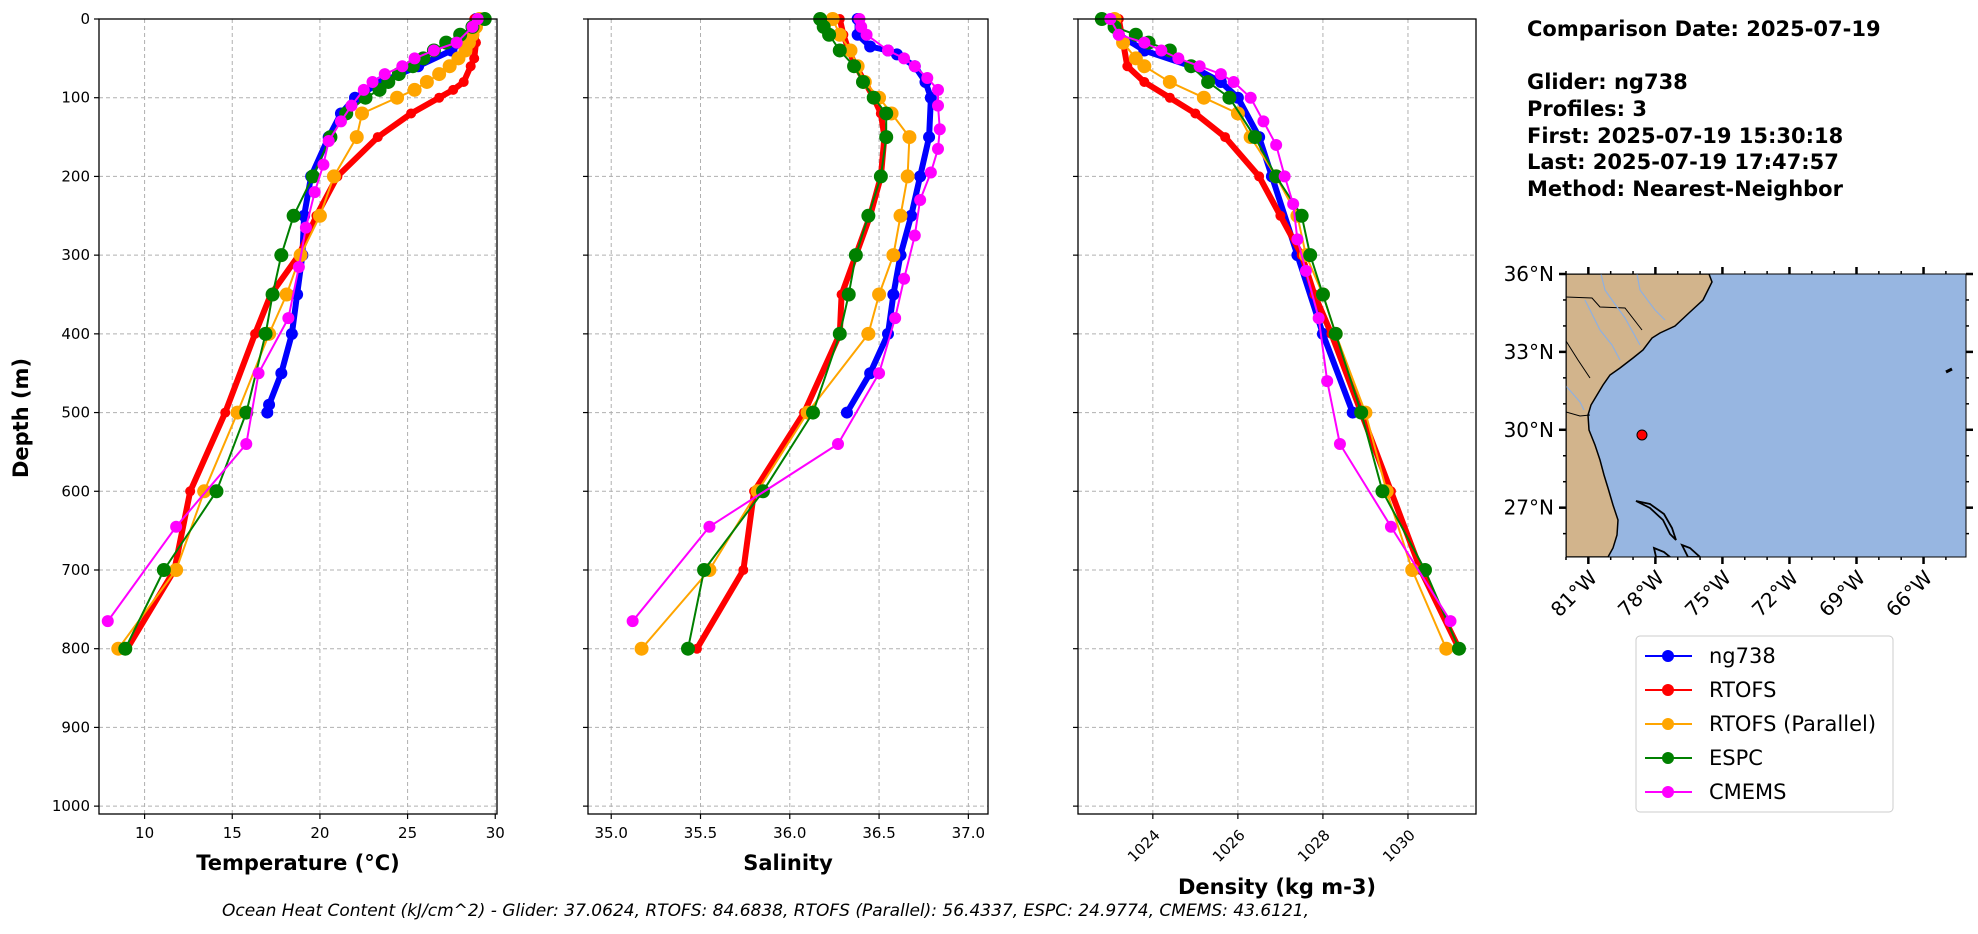 This screenshot has height=934, width=1978. What do you see at coordinates (786, 320) in the screenshot?
I see `series-cmems` at bounding box center [786, 320].